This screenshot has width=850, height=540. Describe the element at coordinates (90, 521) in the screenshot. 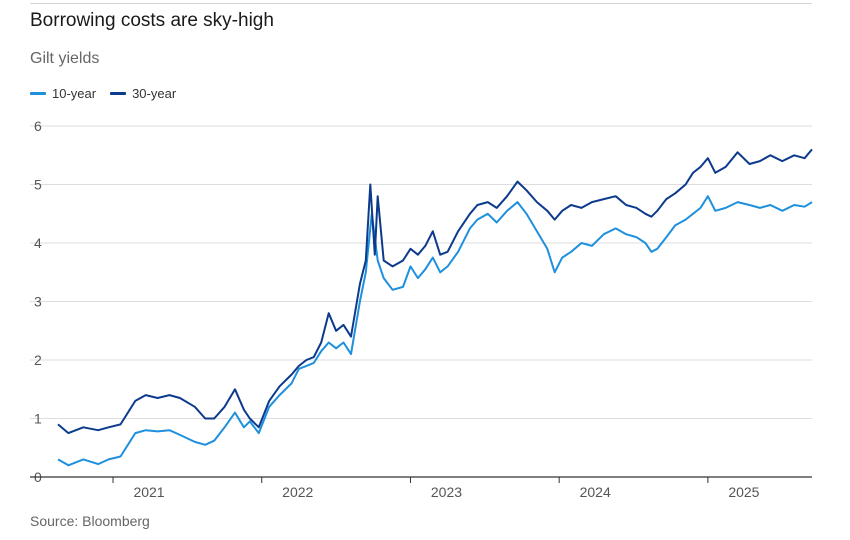

I see `source-note: Source: Bloomberg` at that location.